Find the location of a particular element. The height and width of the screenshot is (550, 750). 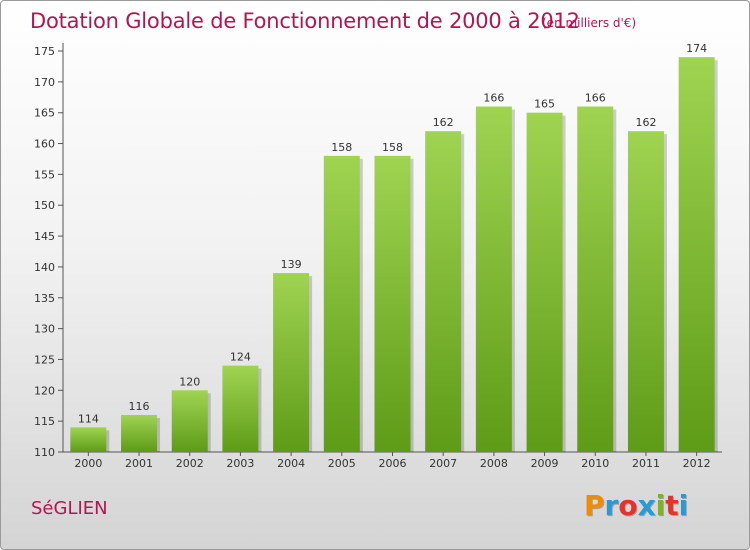

y-tick-label: 135 is located at coordinates (44, 298).